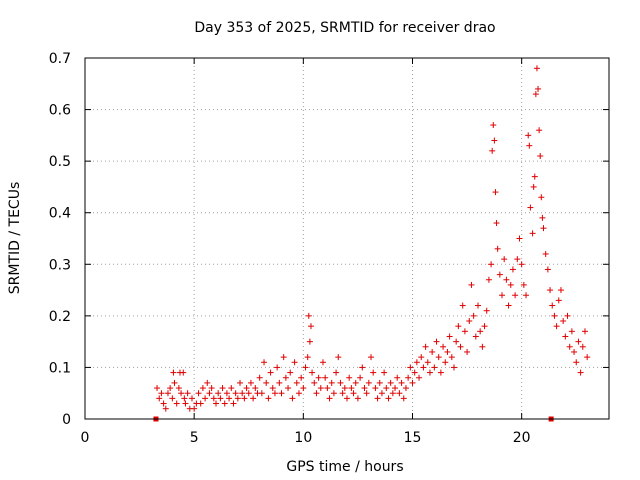 The height and width of the screenshot is (480, 640). I want to click on y-tick-label: 0.1, so click(60, 368).